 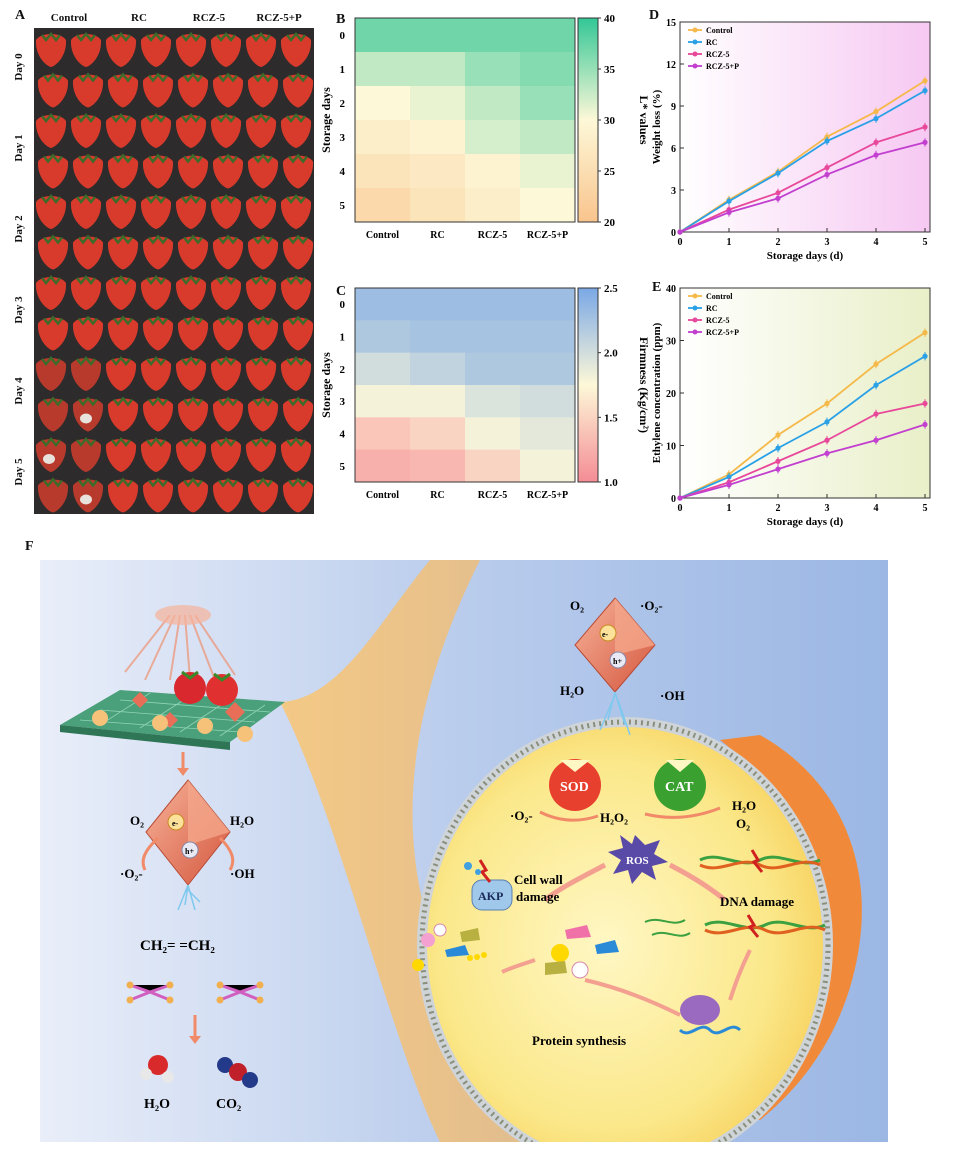 I want to click on label-cat: CAT, so click(x=679, y=787).